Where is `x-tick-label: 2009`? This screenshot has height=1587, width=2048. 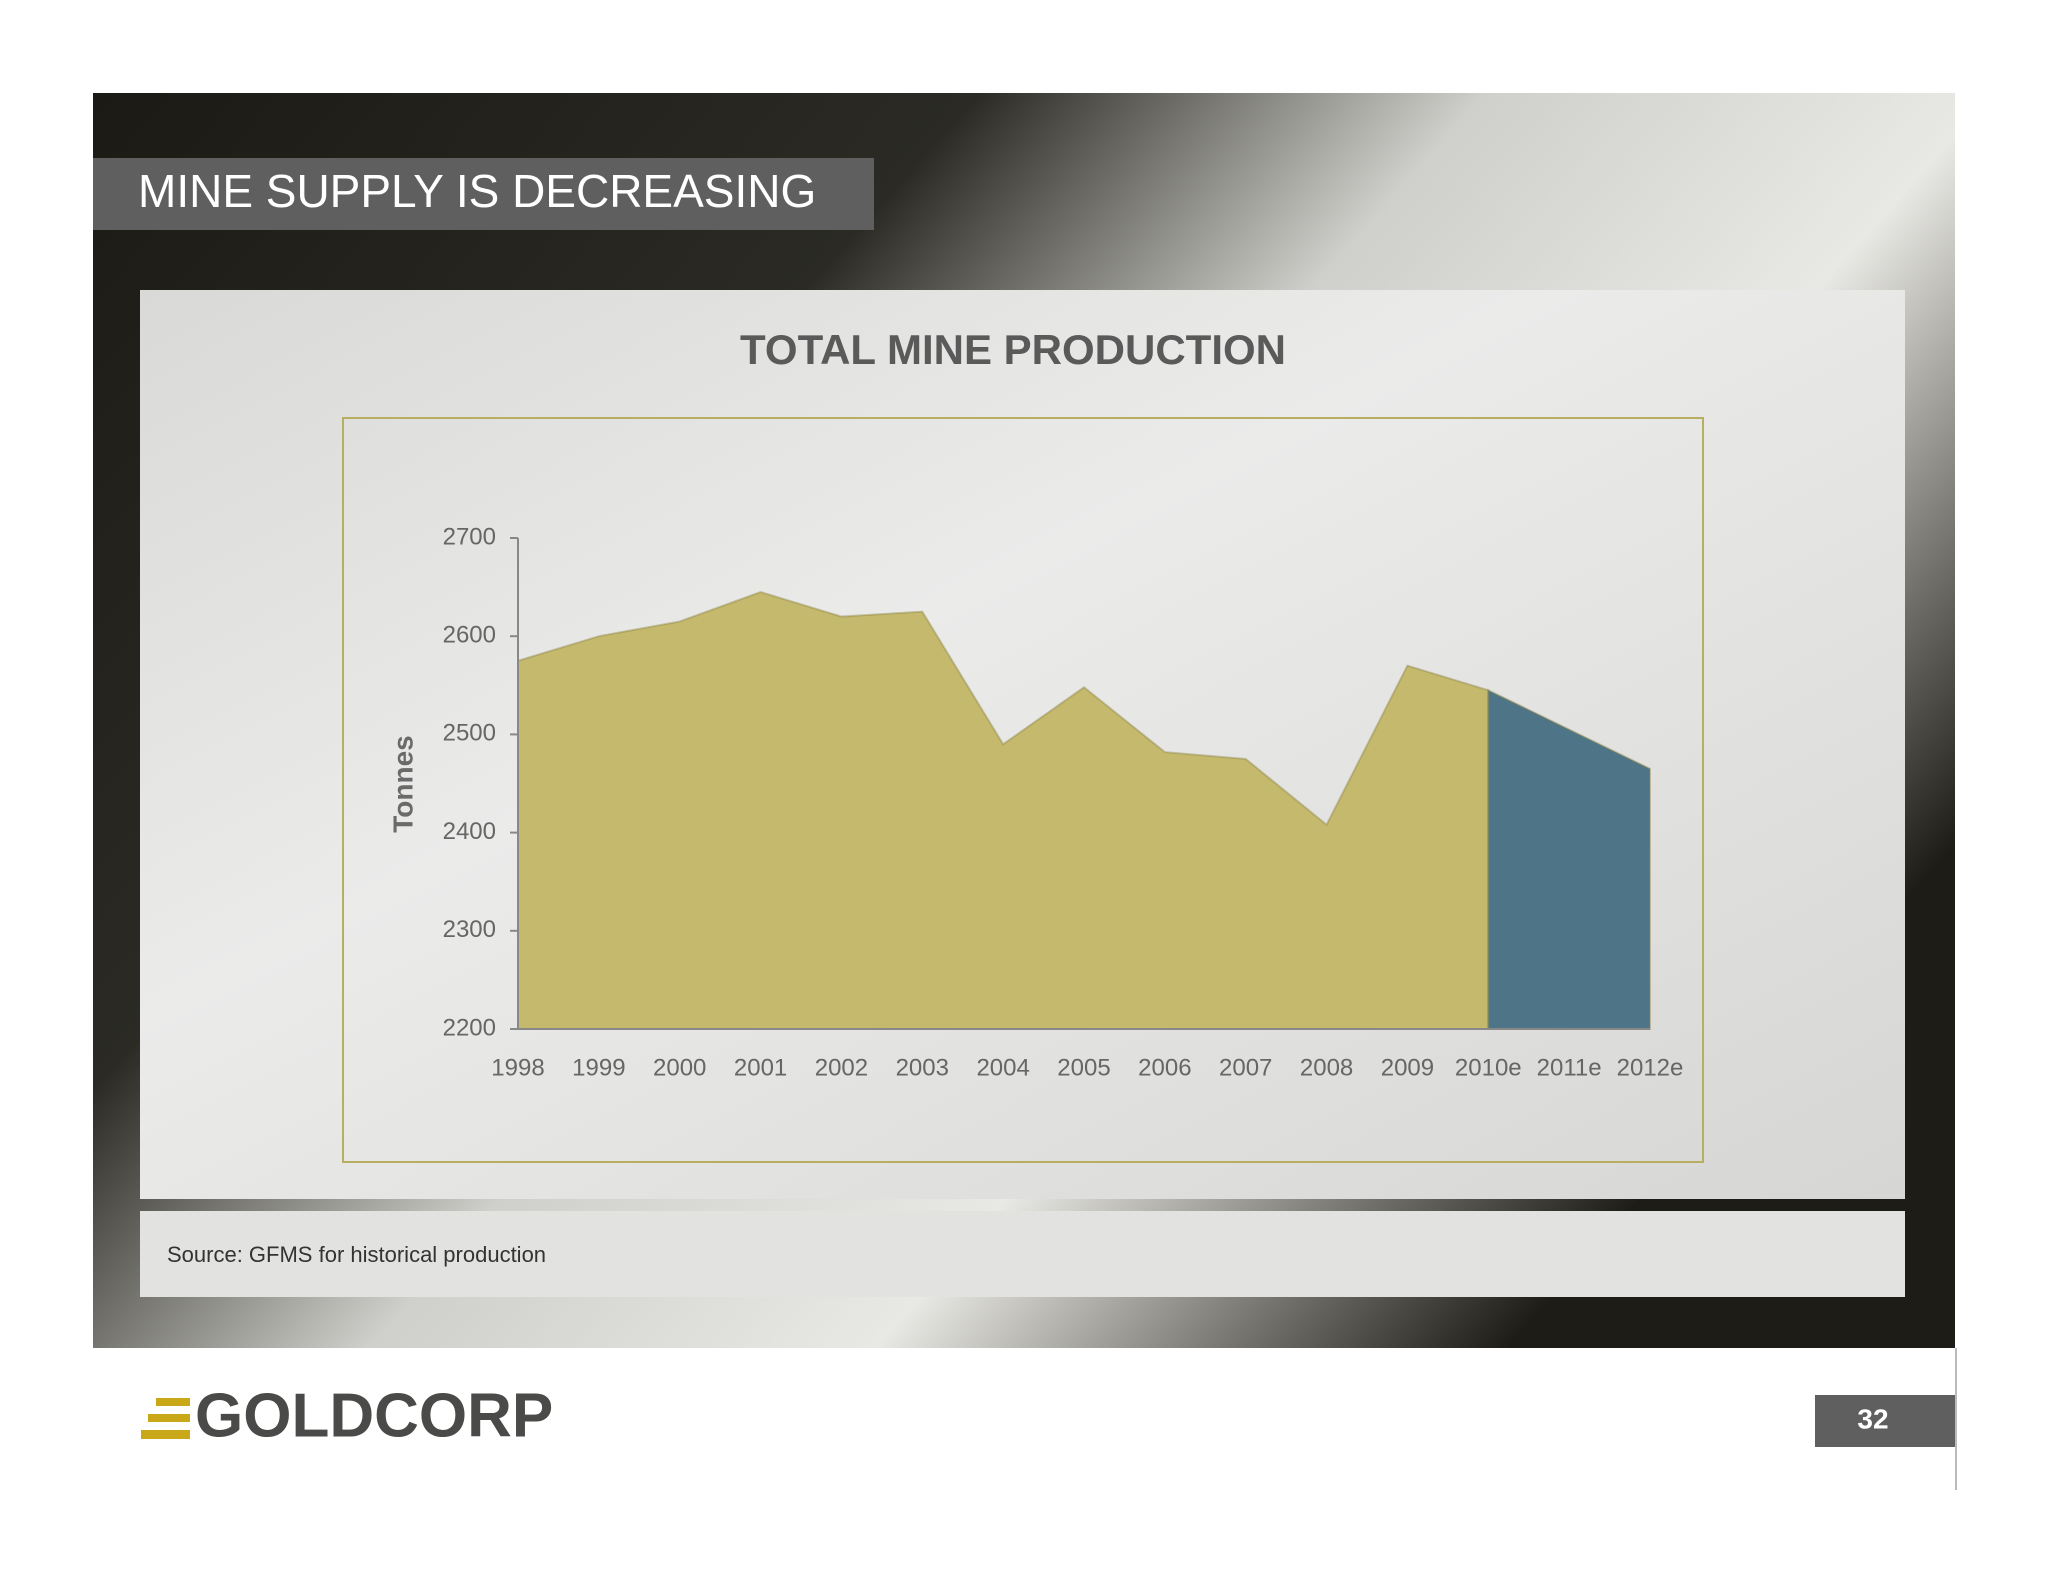 x-tick-label: 2009 is located at coordinates (1407, 1067).